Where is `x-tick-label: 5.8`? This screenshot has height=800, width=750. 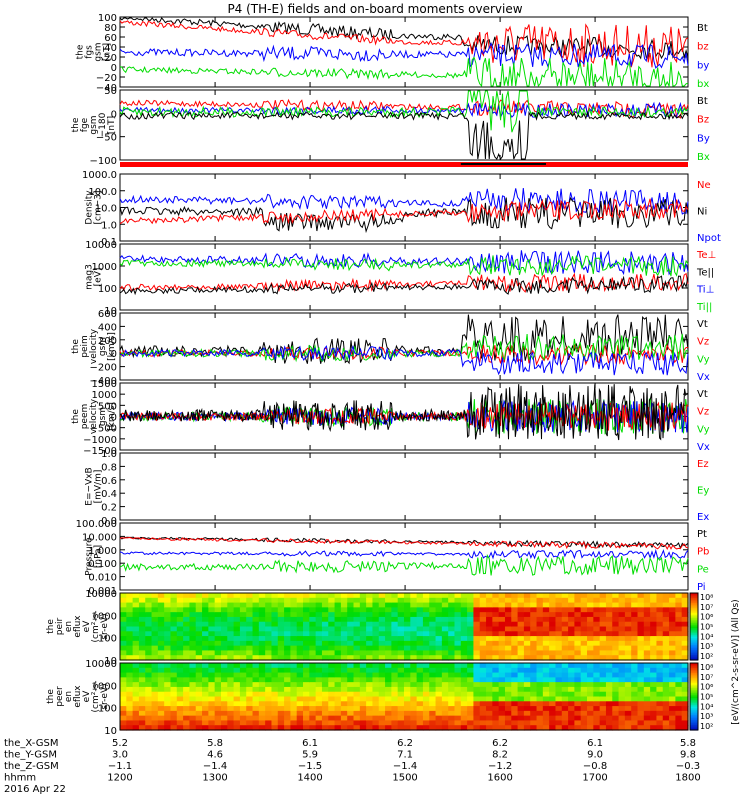 x-tick-label: 5.8 is located at coordinates (688, 743).